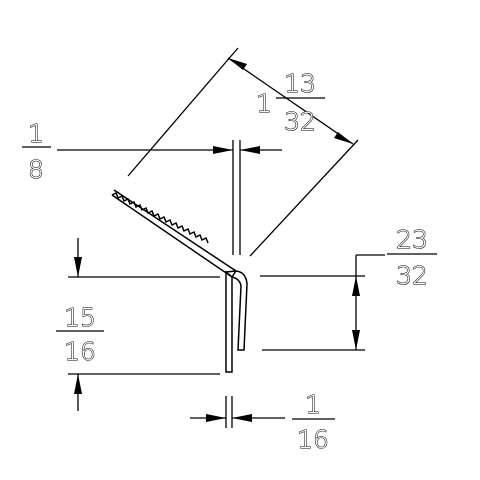 This screenshot has width=480, height=480. I want to click on return-leg, so click(236, 310).